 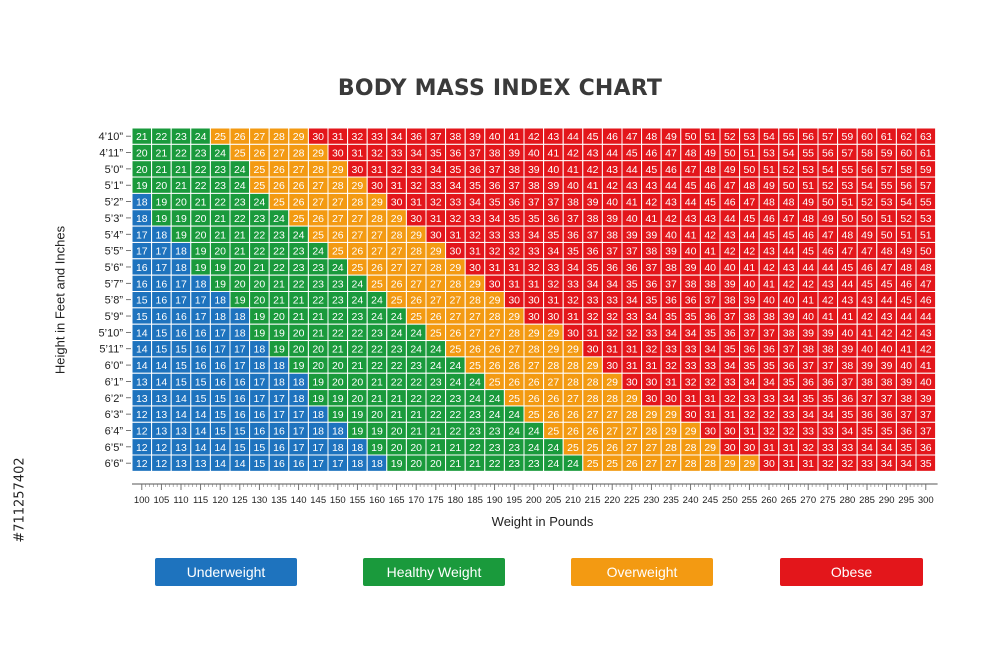 I want to click on bmi-value-label: 40, so click(x=554, y=170).